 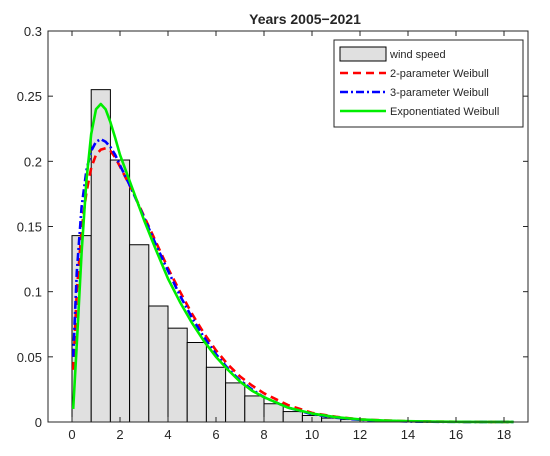 I want to click on x-tick-label: 8, so click(x=263, y=434).